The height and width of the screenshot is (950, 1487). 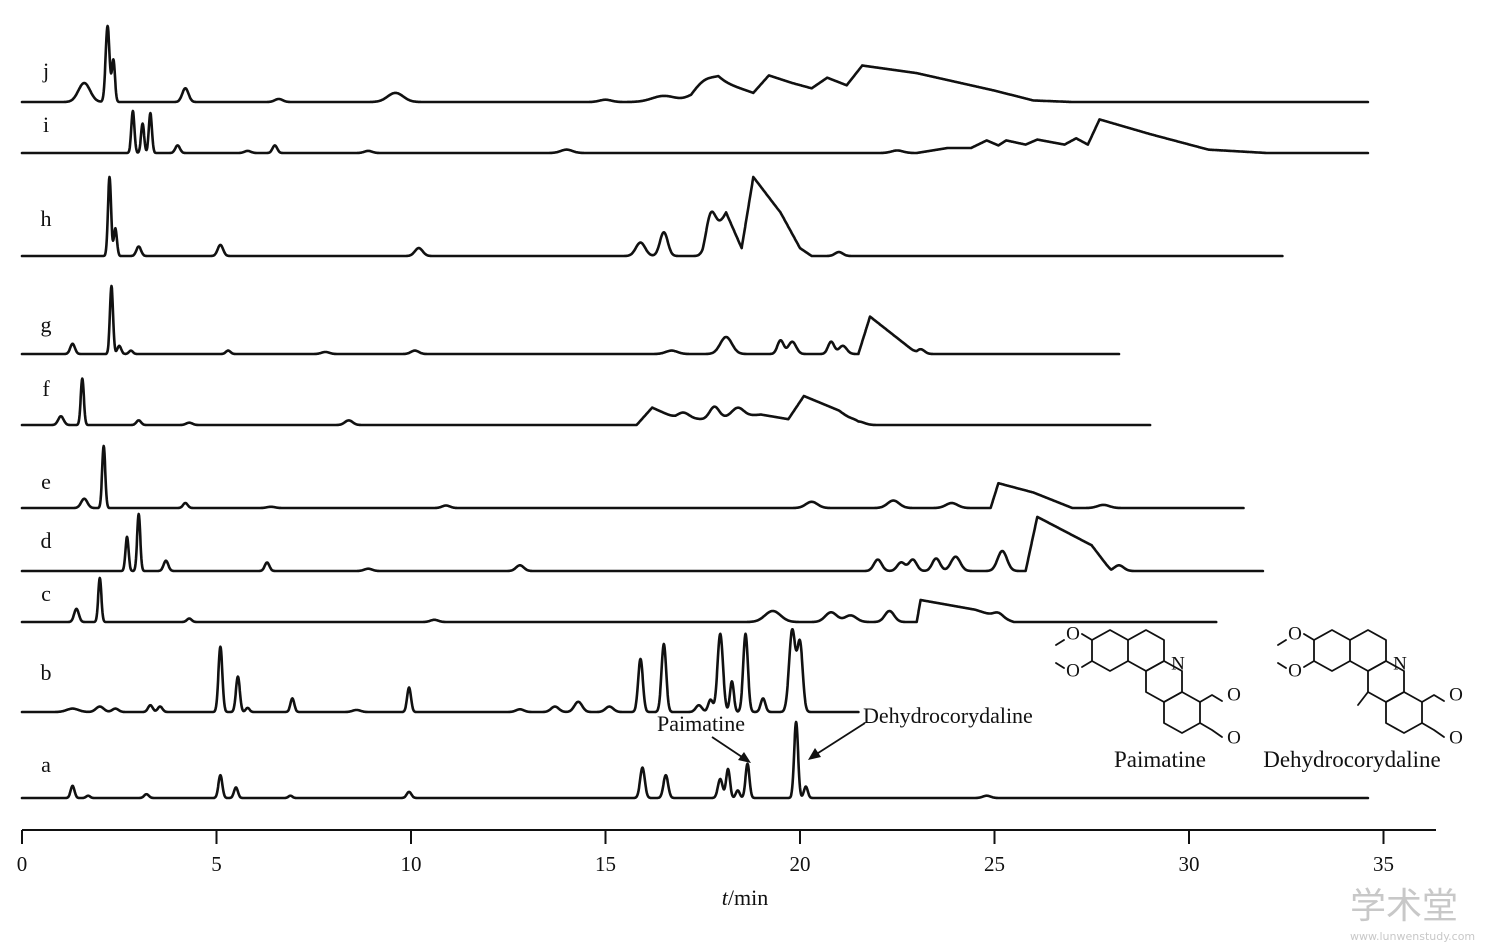 I want to click on paimatine-atom-o-2: O, so click(x=1073, y=671).